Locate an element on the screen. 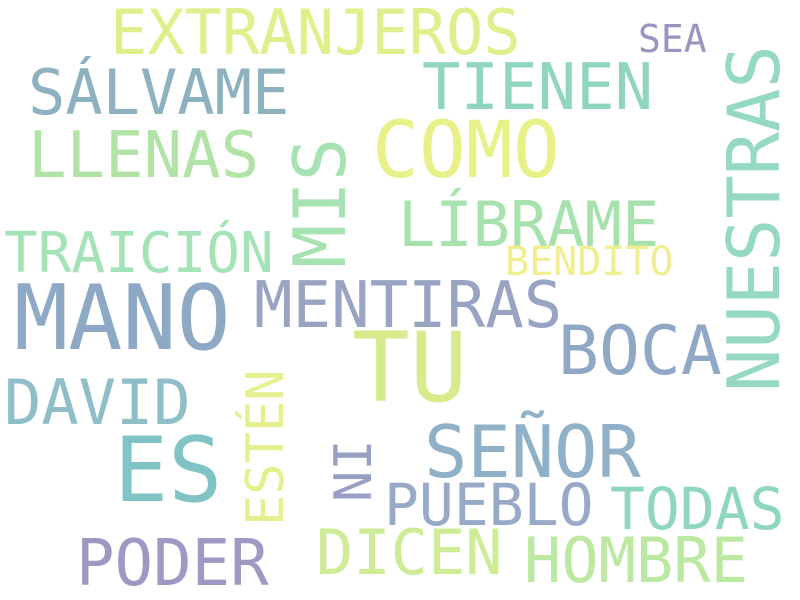 Image resolution: width=800 pixels, height=600 pixels. word-esten: ESTÉN is located at coordinates (266, 447).